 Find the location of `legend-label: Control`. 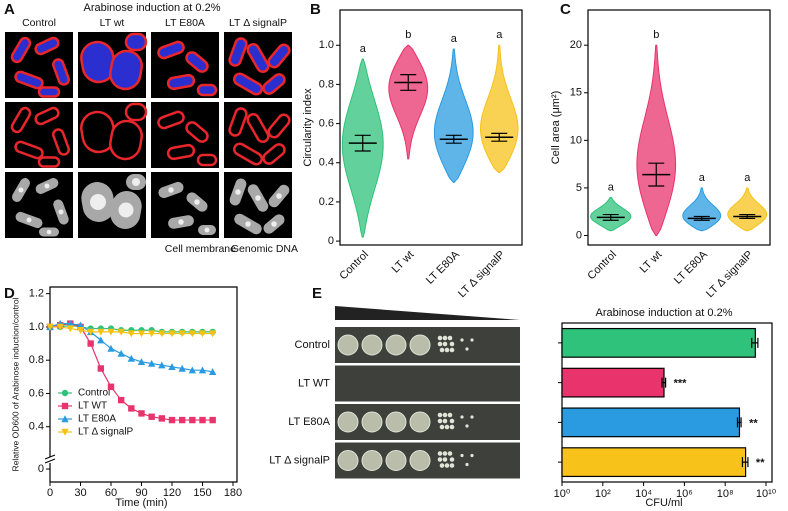

legend-label: Control is located at coordinates (94, 393).